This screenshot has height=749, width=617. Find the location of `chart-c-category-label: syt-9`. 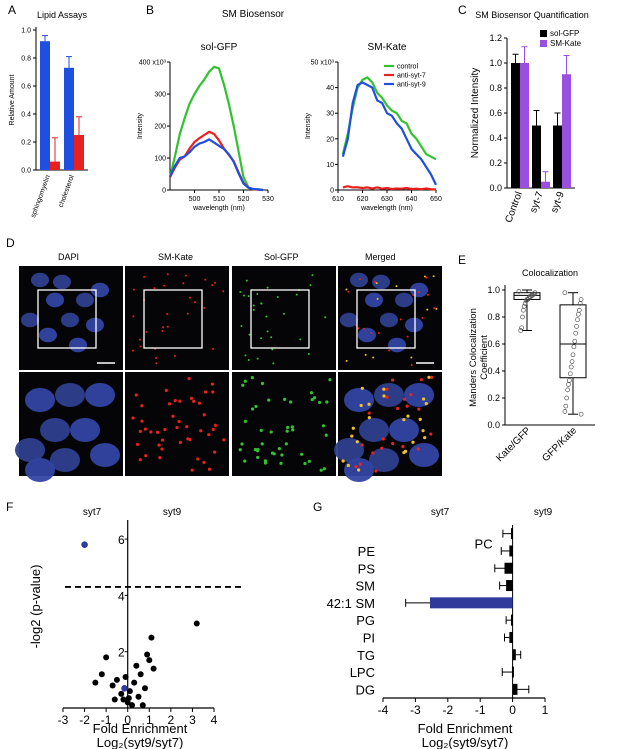

chart-c-category-label: syt-9 is located at coordinates (558, 202).